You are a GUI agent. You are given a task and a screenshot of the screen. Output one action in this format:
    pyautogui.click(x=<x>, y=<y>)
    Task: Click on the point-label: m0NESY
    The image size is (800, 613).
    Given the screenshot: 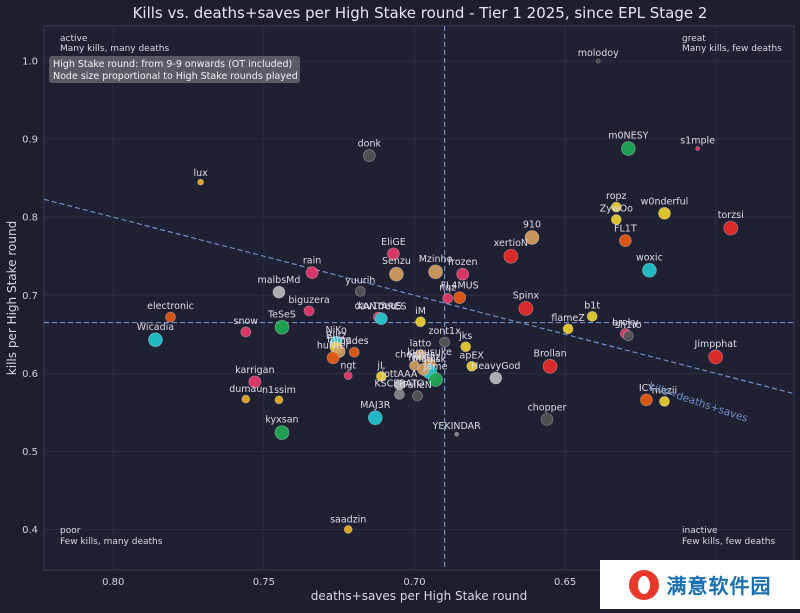 What is the action you would take?
    pyautogui.click(x=628, y=136)
    